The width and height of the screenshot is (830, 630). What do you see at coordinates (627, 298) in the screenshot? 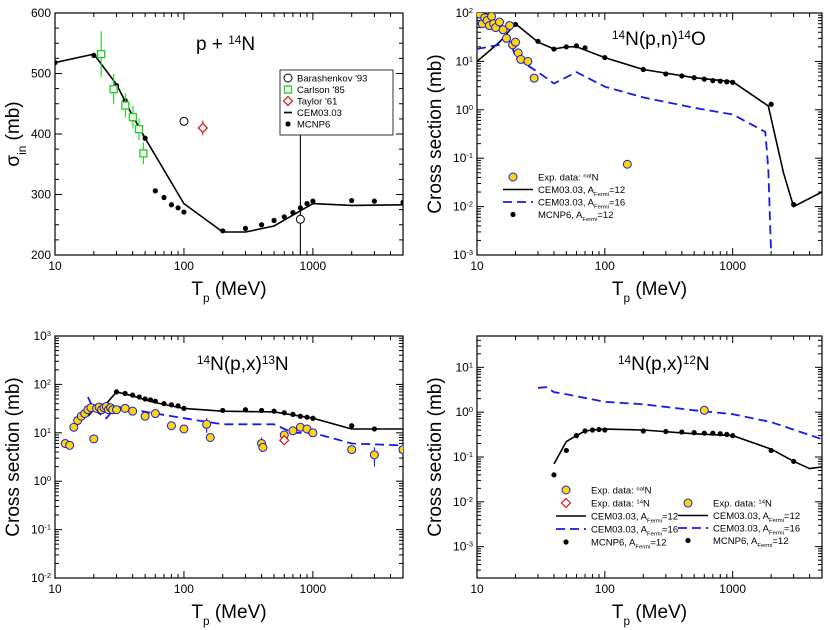
I see `x-axis-title-part: p` at bounding box center [627, 298].